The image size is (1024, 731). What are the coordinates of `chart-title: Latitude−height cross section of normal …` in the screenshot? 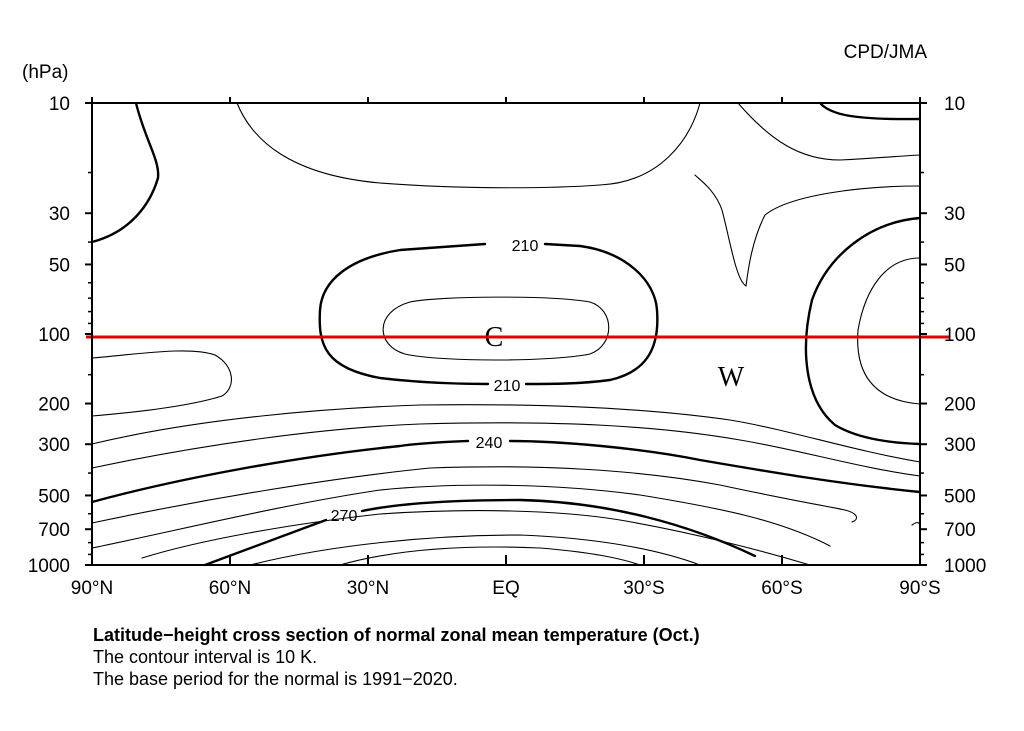 It's located at (396, 635).